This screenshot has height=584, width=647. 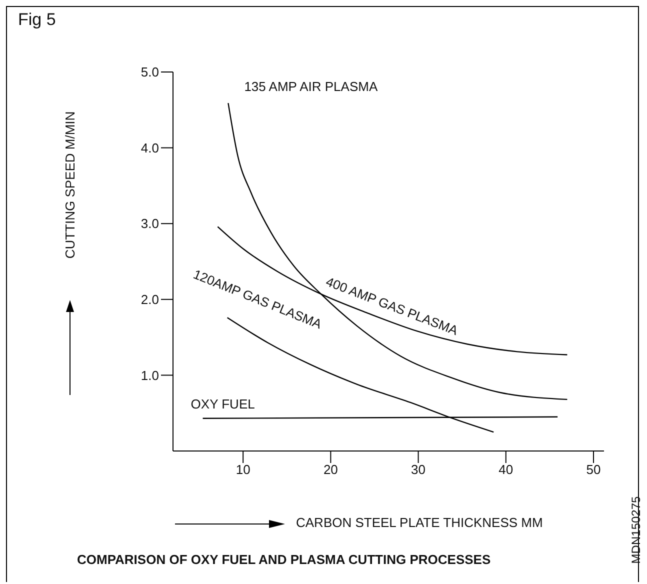 What do you see at coordinates (636, 530) in the screenshot?
I see `text: MDN150275` at bounding box center [636, 530].